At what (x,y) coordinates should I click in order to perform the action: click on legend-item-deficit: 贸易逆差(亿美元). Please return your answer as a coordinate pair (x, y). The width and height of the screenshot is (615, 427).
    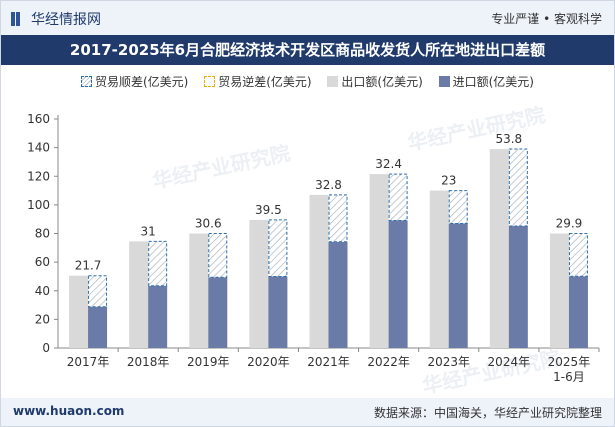
    Looking at the image, I should click on (258, 81).